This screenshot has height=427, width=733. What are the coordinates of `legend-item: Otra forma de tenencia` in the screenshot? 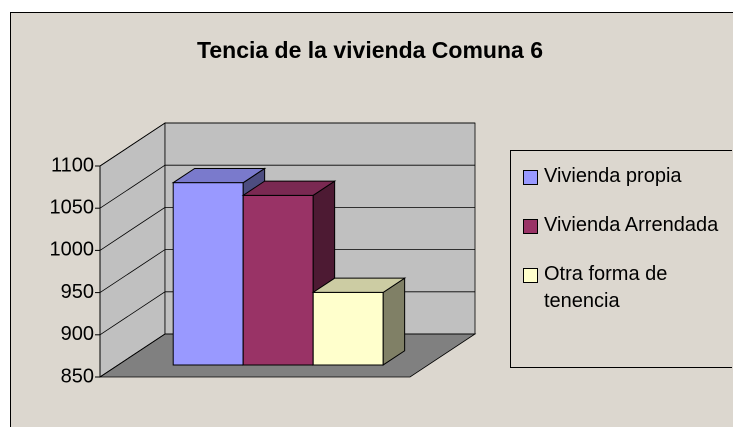 It's located at (627, 288).